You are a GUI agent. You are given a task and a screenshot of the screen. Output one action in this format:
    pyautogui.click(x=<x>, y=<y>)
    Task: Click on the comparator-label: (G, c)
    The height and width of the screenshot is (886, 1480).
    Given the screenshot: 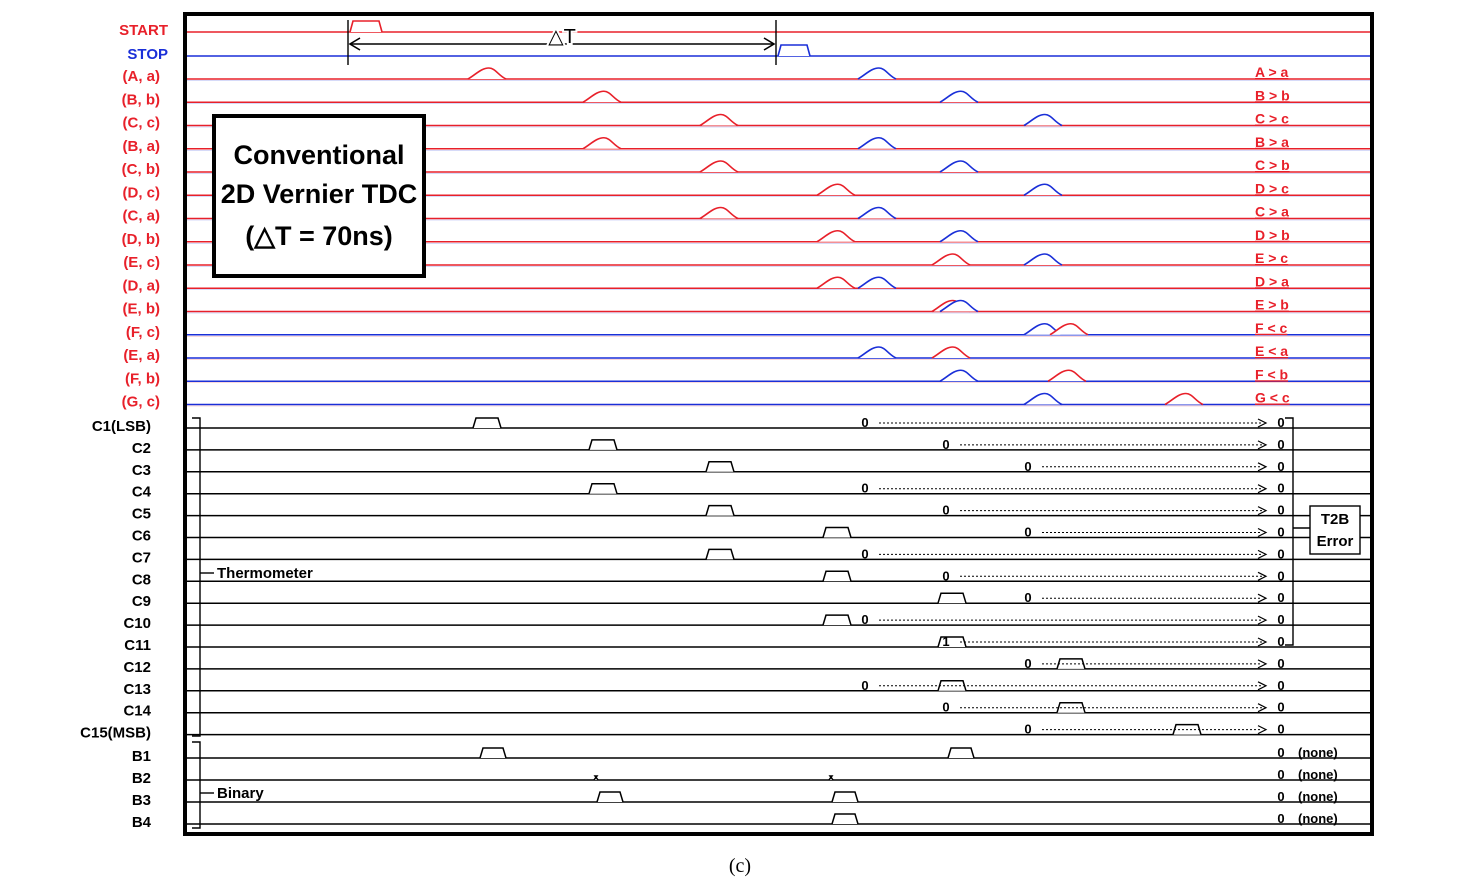 What is the action you would take?
    pyautogui.click(x=141, y=402)
    